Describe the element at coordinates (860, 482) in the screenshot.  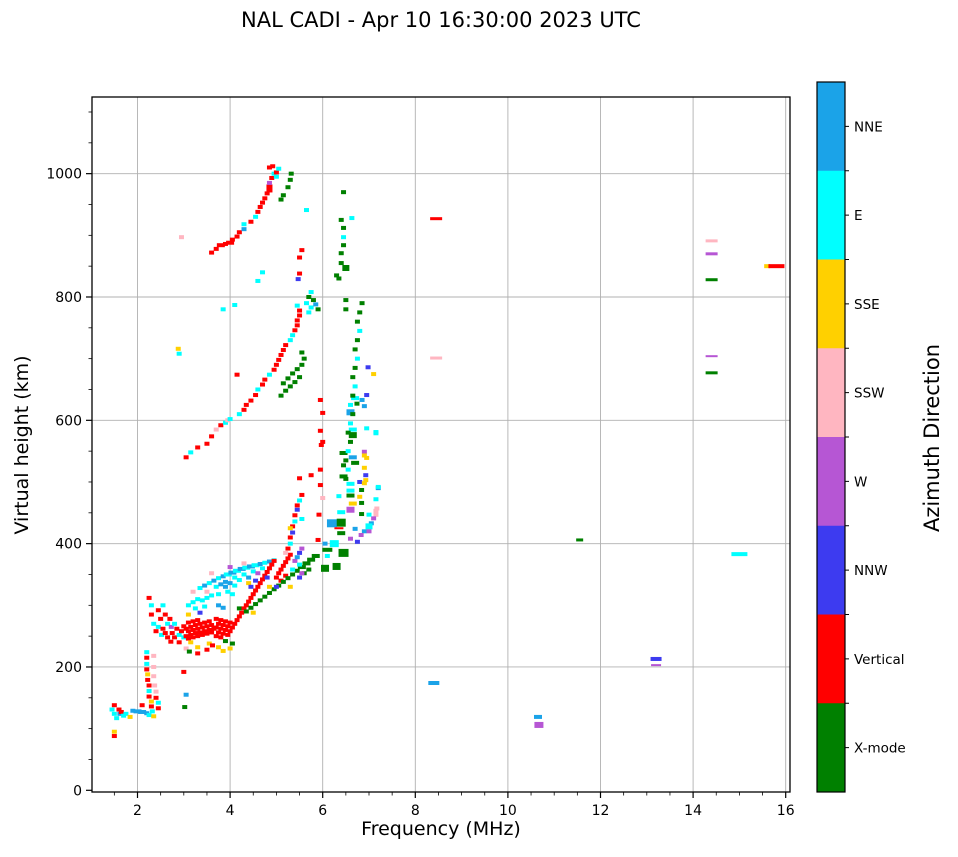
I see `colorbar-tick-label: W` at that location.